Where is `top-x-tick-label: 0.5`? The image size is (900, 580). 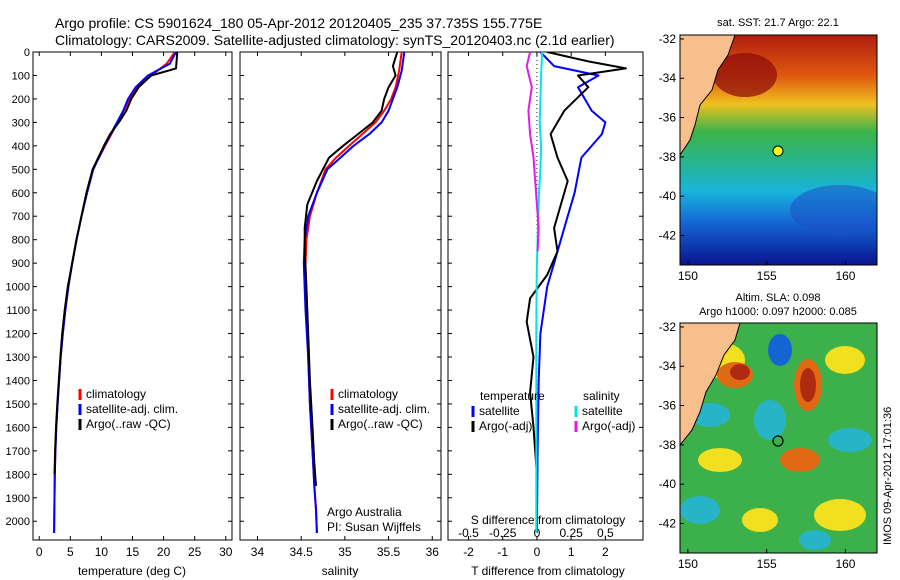 top-x-tick-label: 0.5 is located at coordinates (605, 533).